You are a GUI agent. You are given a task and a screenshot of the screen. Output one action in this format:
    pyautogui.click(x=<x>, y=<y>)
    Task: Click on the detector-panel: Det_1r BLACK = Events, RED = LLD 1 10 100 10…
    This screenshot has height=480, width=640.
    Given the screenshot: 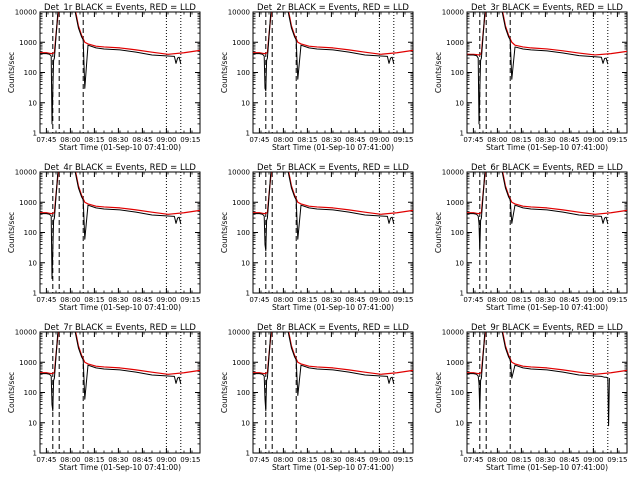 What is the action you would take?
    pyautogui.click(x=104, y=77)
    